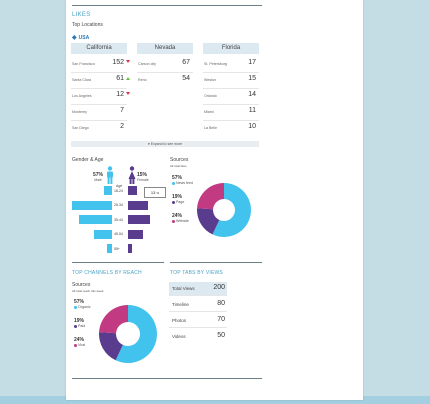 The height and width of the screenshot is (404, 430). Describe the element at coordinates (252, 78) in the screenshot. I see `city-value: 15` at that location.